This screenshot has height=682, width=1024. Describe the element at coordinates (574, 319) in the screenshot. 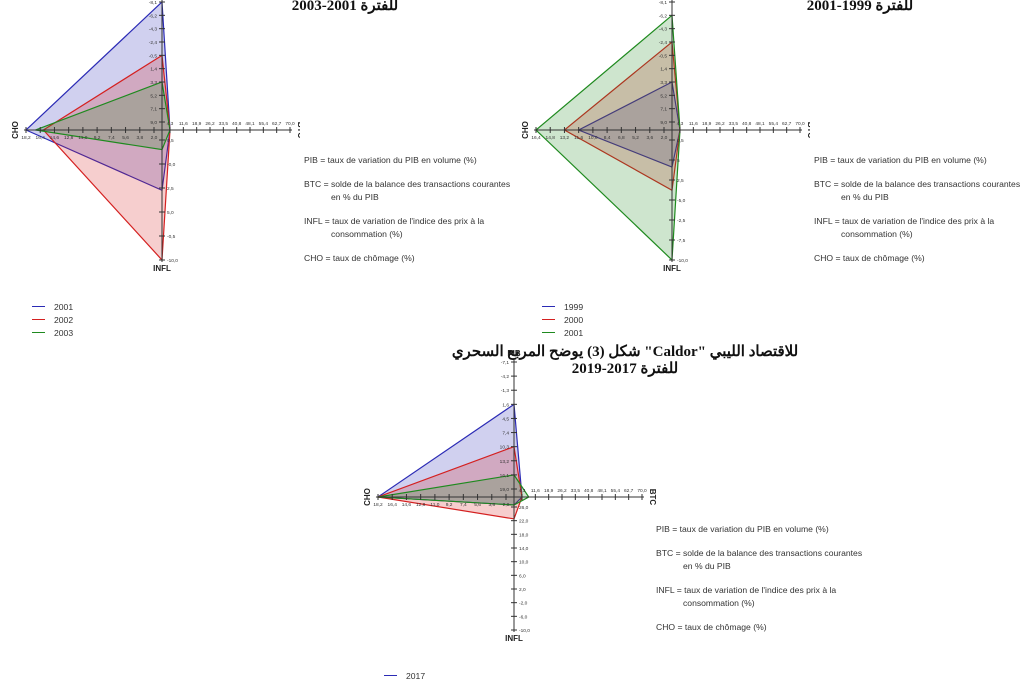

I see `legend-label: 2000` at that location.